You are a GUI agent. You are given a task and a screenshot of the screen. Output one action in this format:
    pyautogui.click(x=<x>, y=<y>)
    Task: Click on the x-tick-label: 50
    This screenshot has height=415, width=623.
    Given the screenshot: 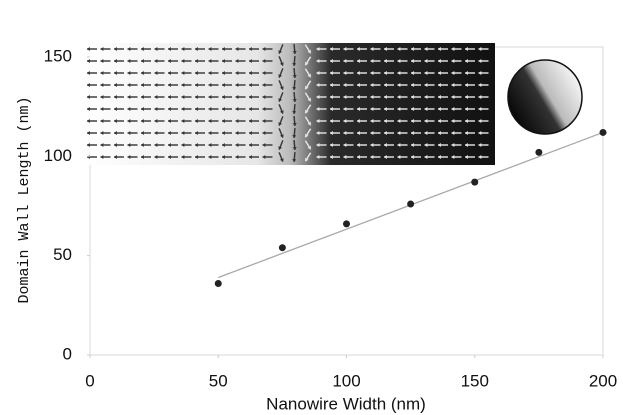 What is the action you would take?
    pyautogui.click(x=218, y=380)
    